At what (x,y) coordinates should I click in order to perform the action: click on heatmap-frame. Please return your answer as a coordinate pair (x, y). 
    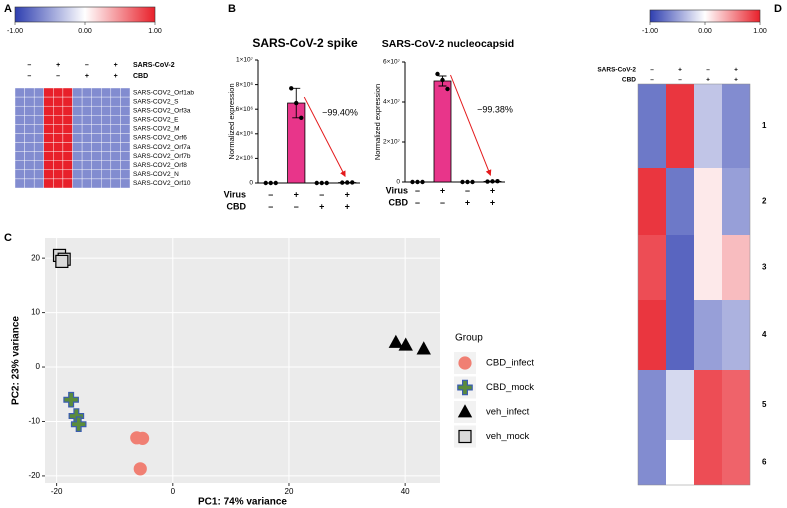
    Looking at the image, I should click on (694, 284).